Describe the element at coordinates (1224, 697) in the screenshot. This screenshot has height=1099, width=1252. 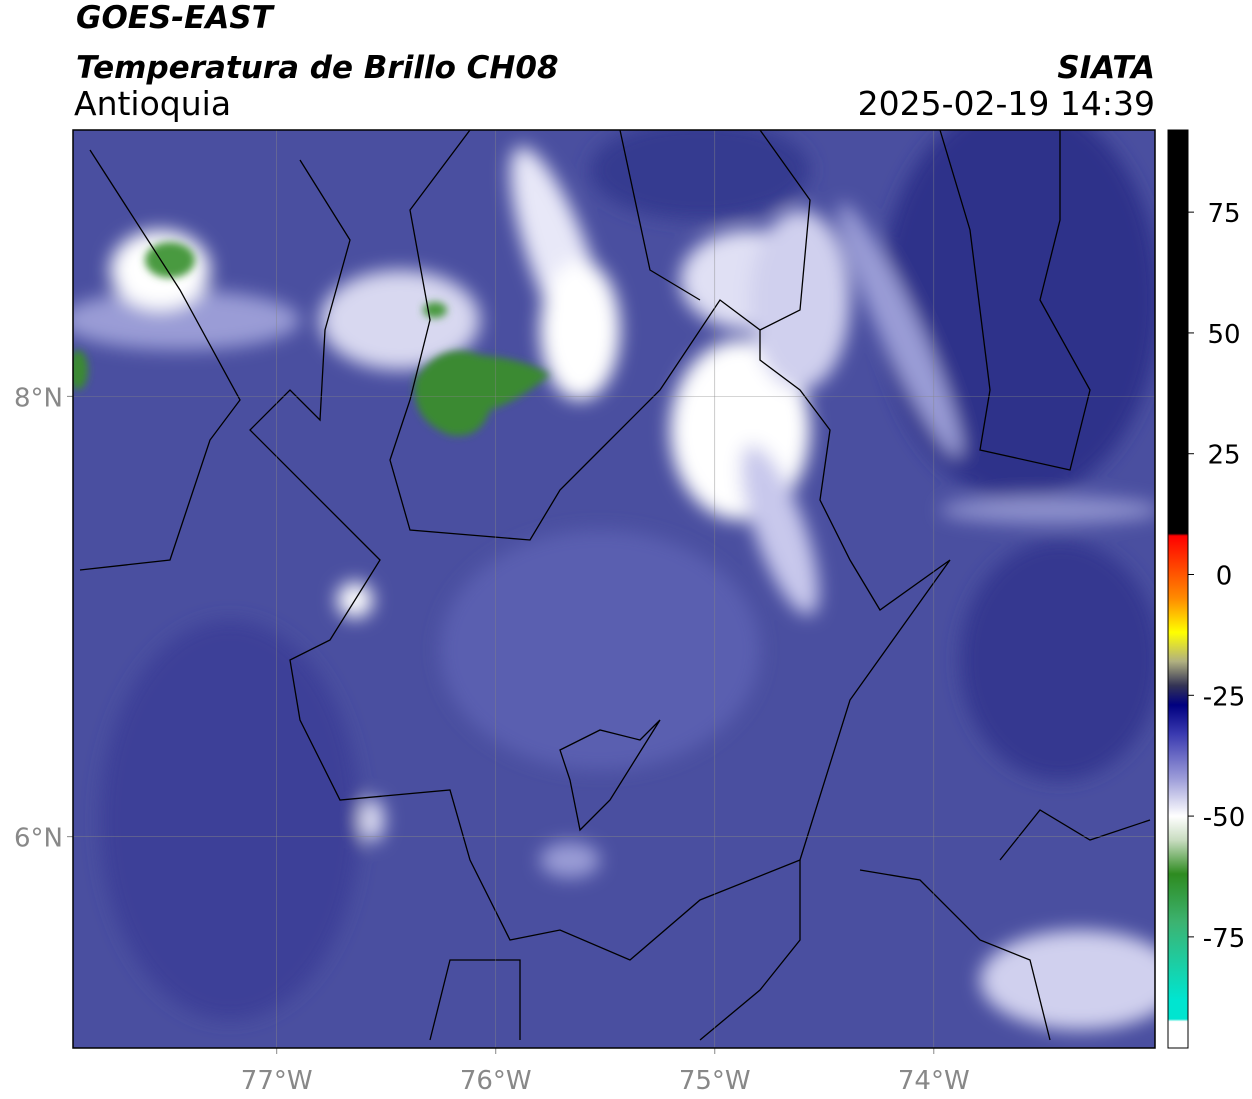
I see `colorbar-tick-label: -25` at that location.